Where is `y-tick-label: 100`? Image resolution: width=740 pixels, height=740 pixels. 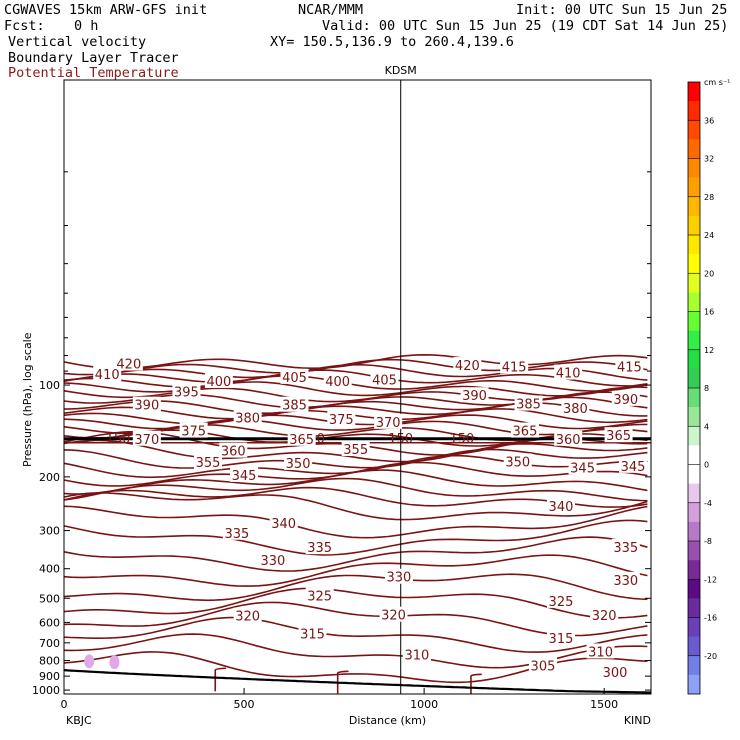 y-tick-label: 100 is located at coordinates (49, 385).